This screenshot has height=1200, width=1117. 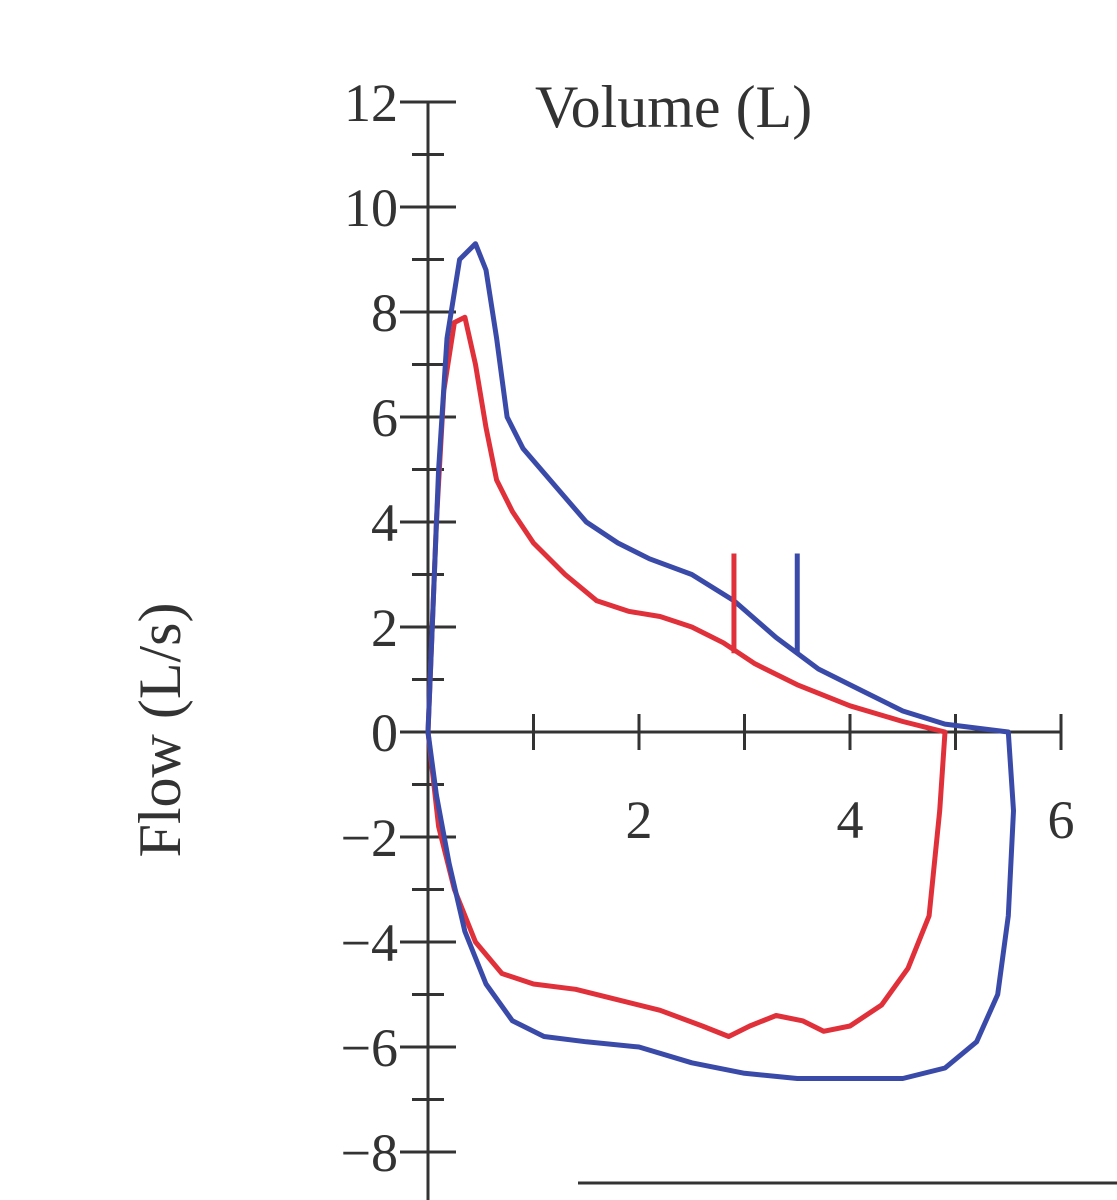 I want to click on y-tick-label: 8, so click(x=384, y=313).